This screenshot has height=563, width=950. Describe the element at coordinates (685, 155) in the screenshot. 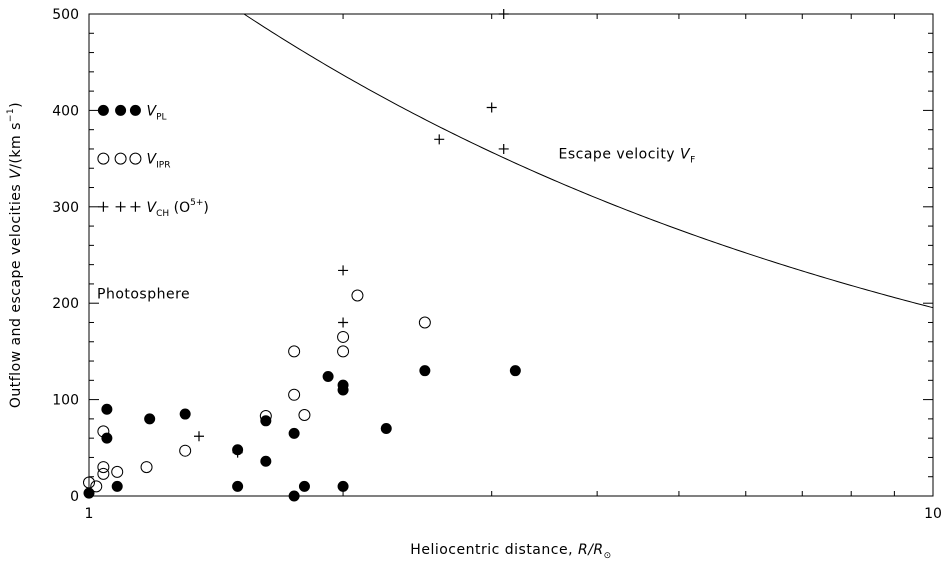

I see `escape-label-math: V` at that location.